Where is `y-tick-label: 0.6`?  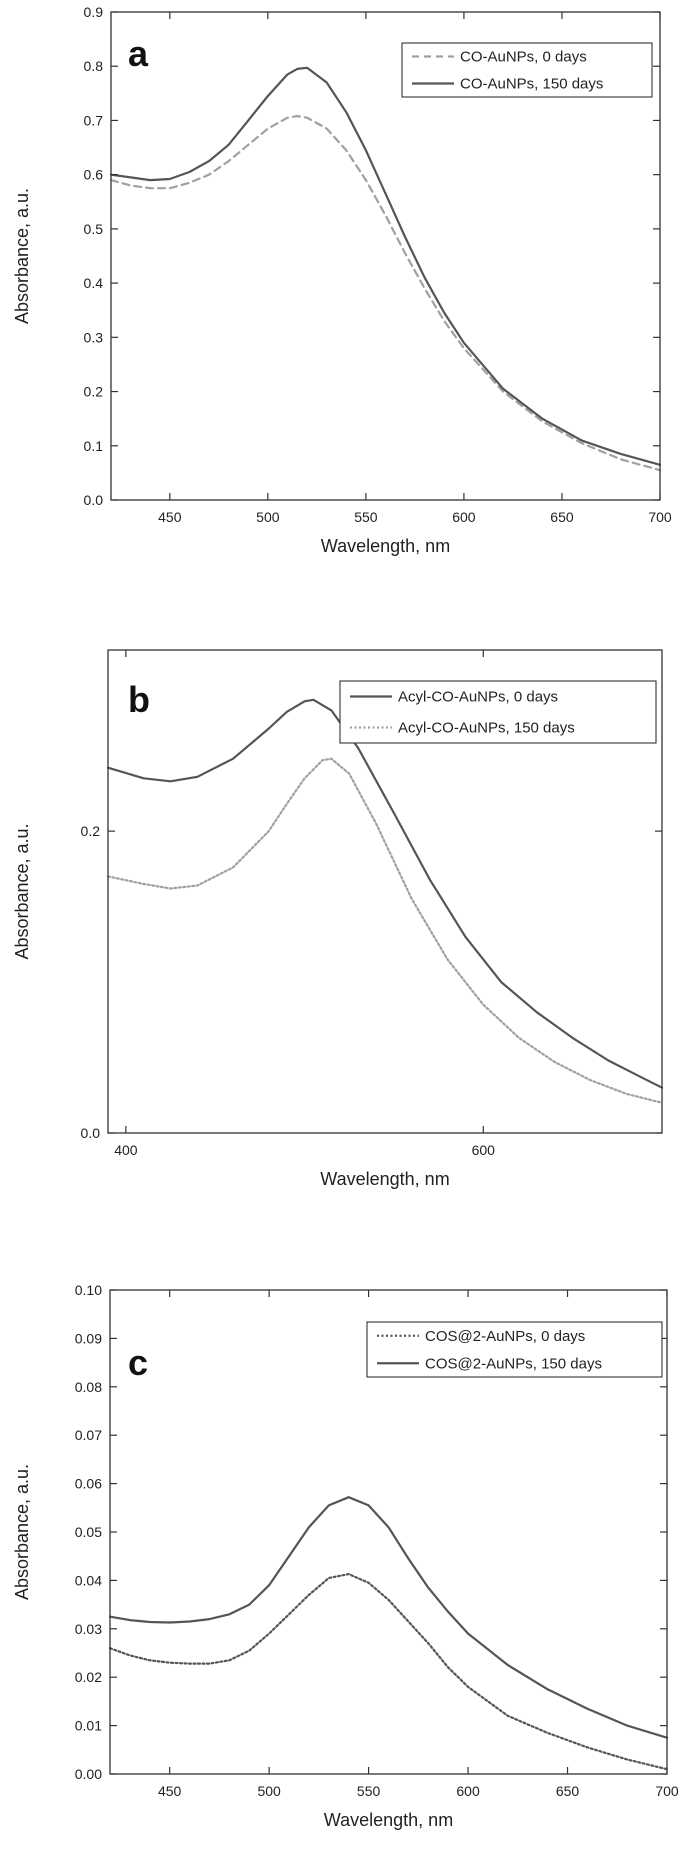 y-tick-label: 0.6 is located at coordinates (94, 175).